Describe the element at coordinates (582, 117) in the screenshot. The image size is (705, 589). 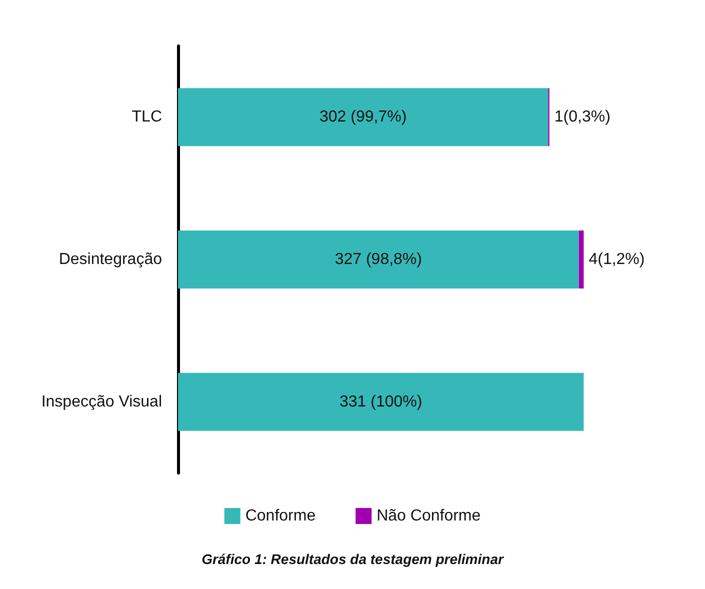
I see `data-label: 1(0,3%)` at that location.